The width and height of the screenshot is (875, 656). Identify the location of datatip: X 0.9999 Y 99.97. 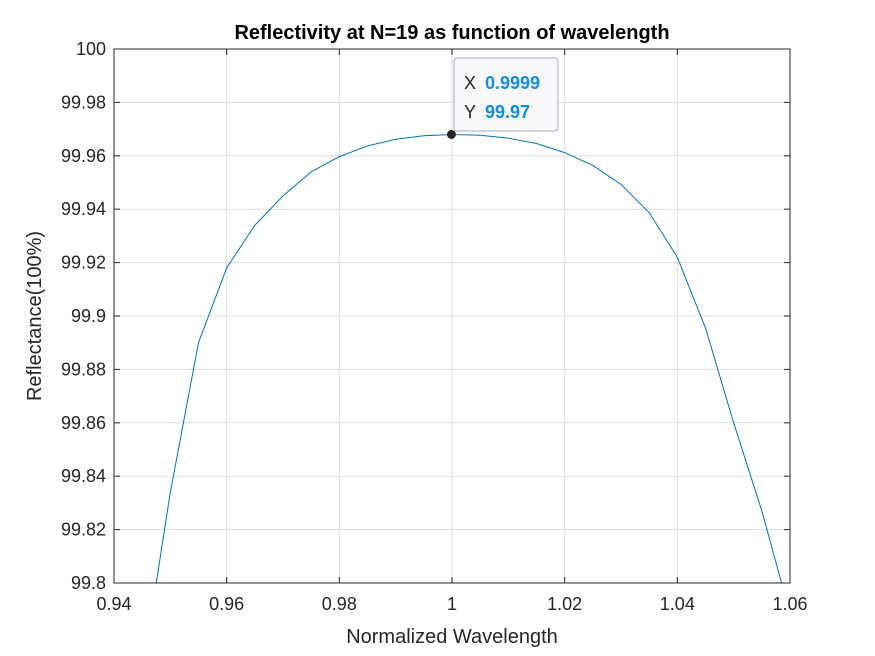
(502, 98).